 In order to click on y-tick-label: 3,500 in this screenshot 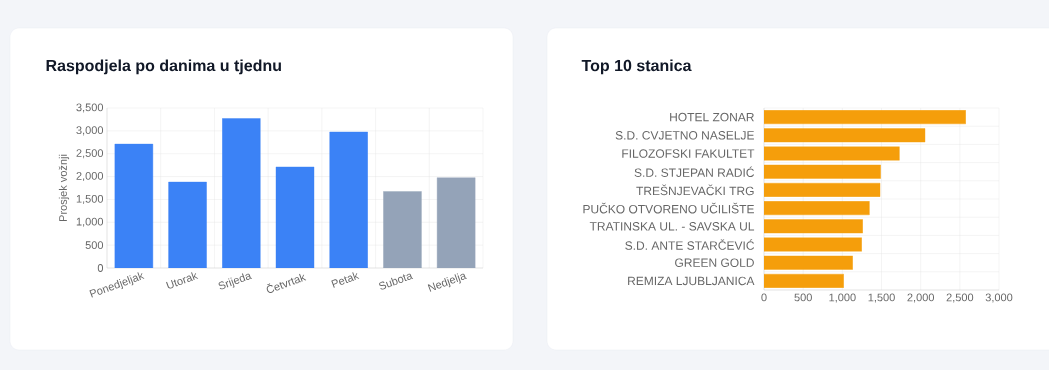, I will do `click(90, 108)`.